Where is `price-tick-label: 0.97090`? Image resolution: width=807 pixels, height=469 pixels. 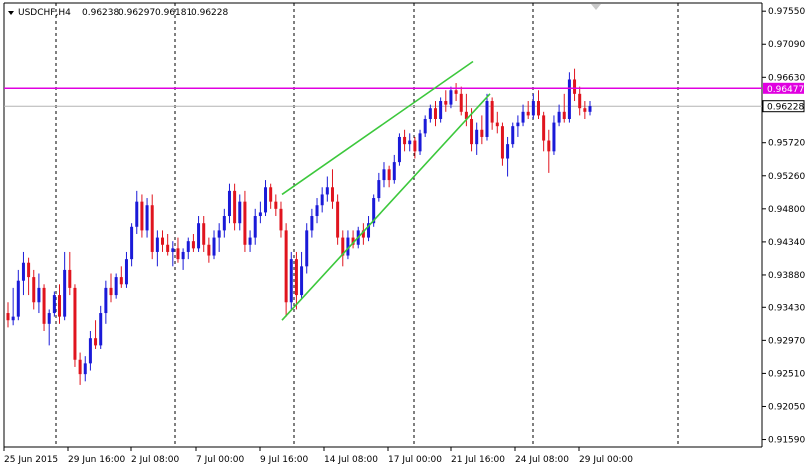 price-tick-label: 0.97090 is located at coordinates (786, 45).